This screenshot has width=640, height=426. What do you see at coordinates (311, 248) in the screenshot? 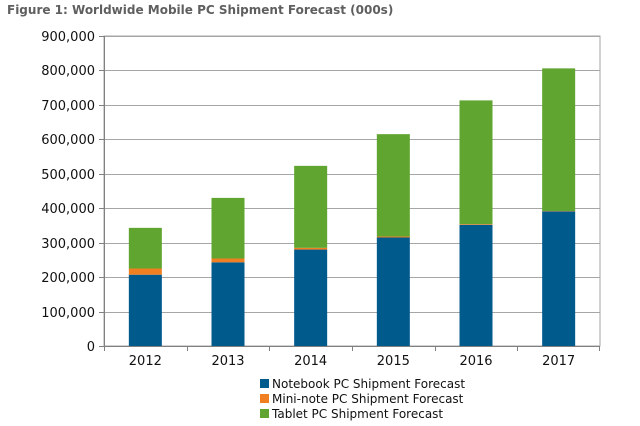
I see `bar-mininote-2014` at bounding box center [311, 248].